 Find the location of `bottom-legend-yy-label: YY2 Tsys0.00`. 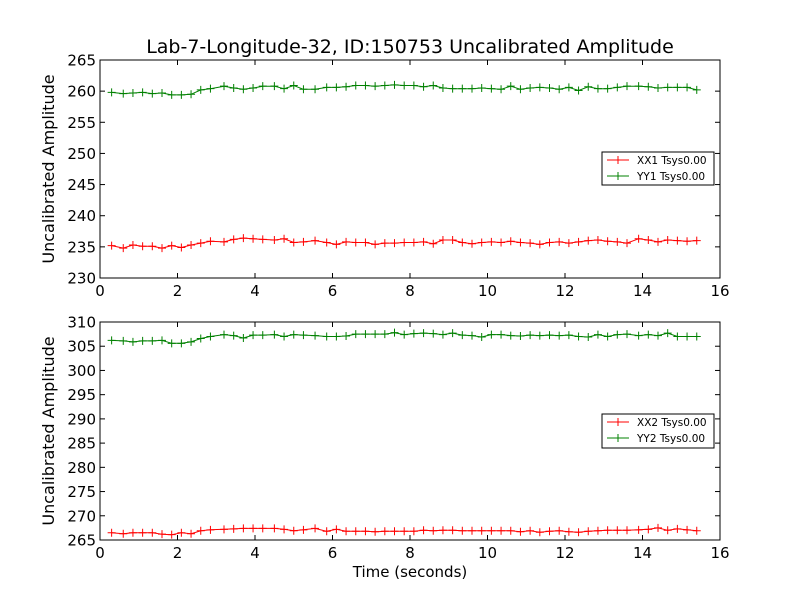

bottom-legend-yy-label: YY2 Tsys0.00 is located at coordinates (670, 439).